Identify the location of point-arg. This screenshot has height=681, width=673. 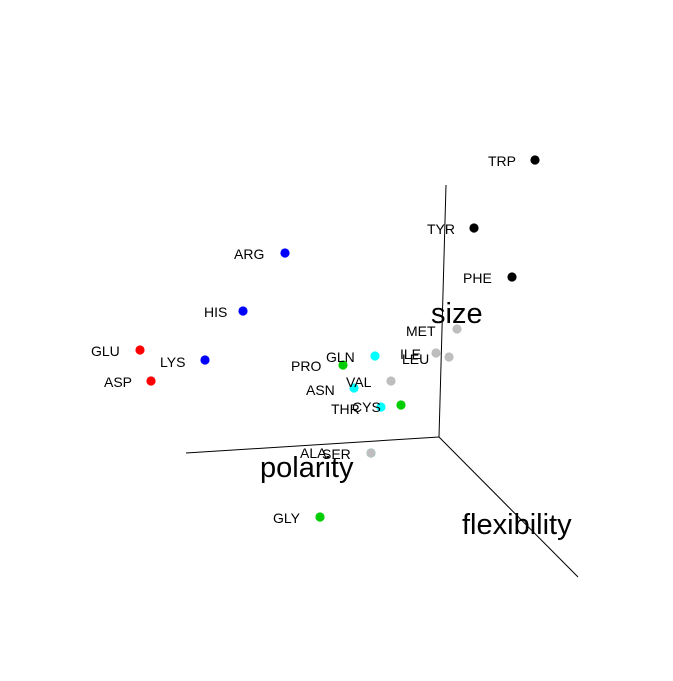
(285, 253).